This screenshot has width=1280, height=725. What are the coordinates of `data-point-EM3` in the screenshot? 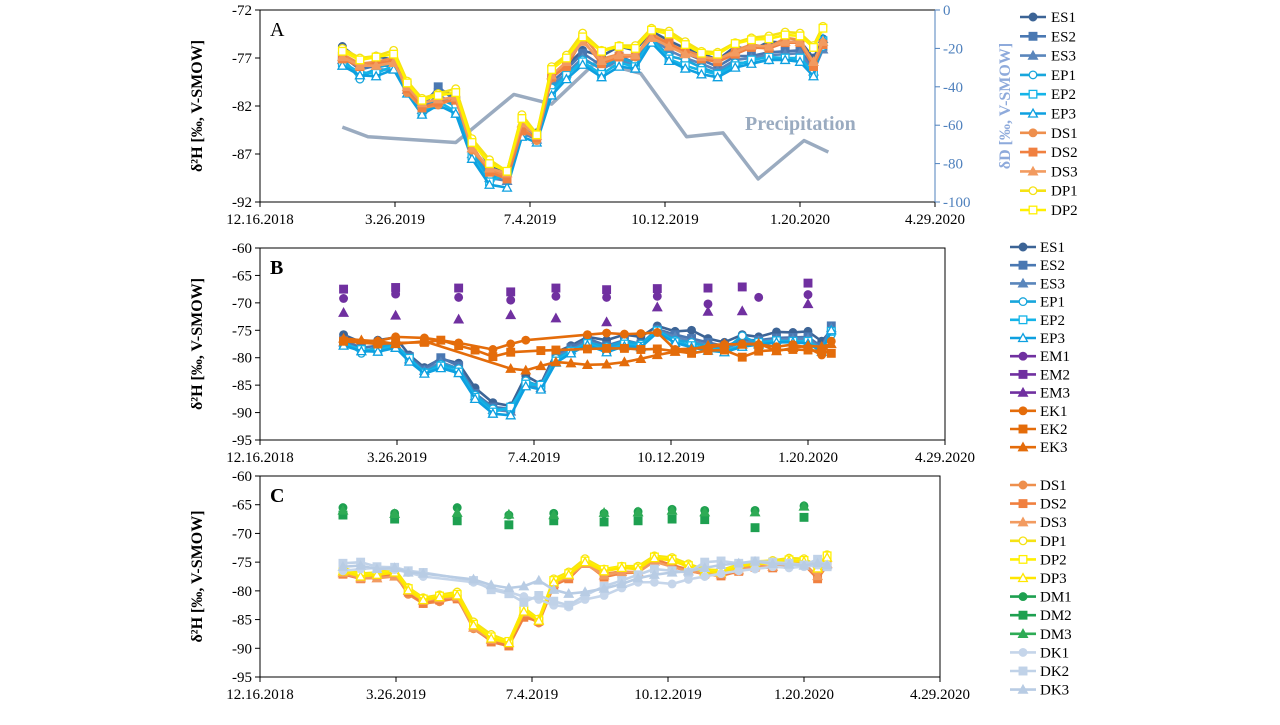 It's located at (657, 306).